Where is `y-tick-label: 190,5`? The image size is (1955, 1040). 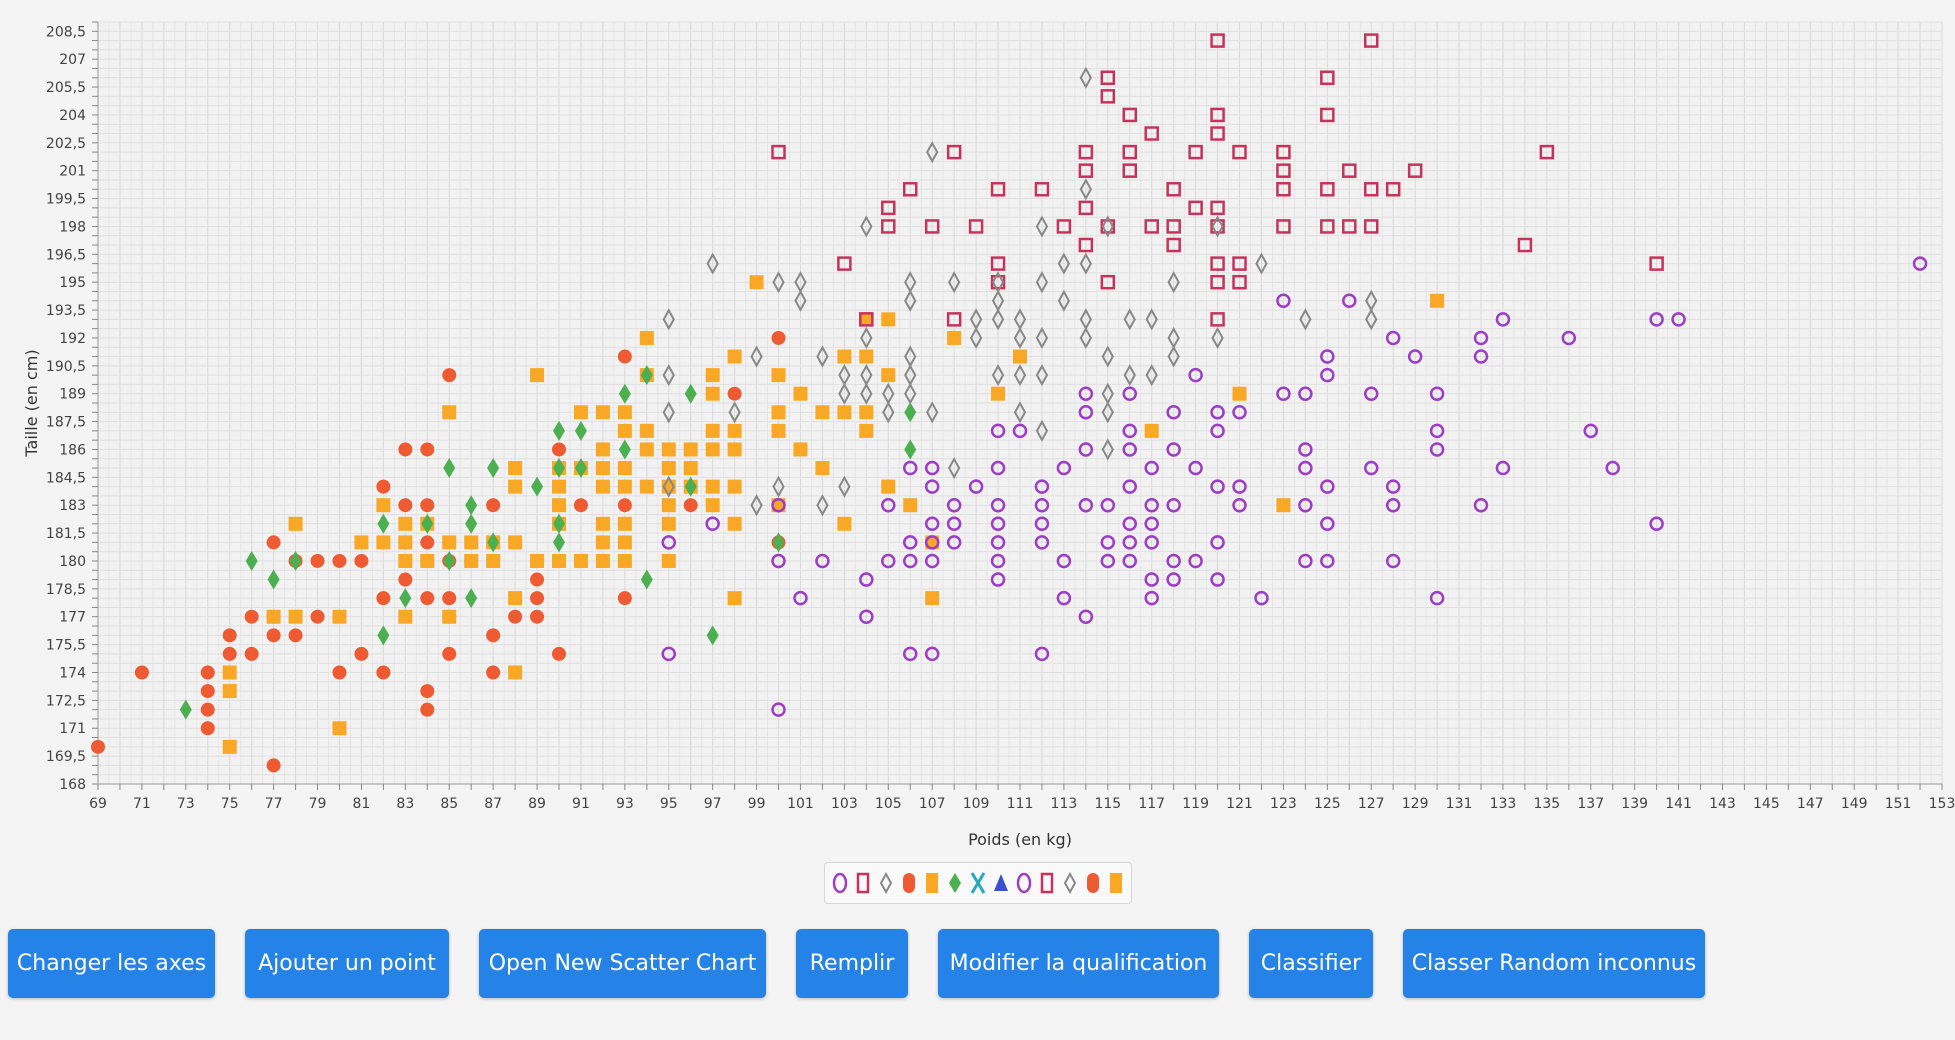
y-tick-label: 190,5 is located at coordinates (66, 367).